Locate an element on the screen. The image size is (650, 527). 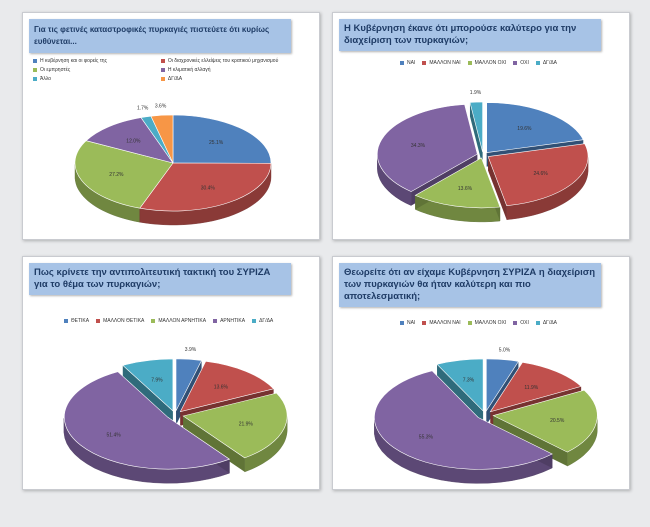
pie-data-label: 20.5% is located at coordinates (557, 421).